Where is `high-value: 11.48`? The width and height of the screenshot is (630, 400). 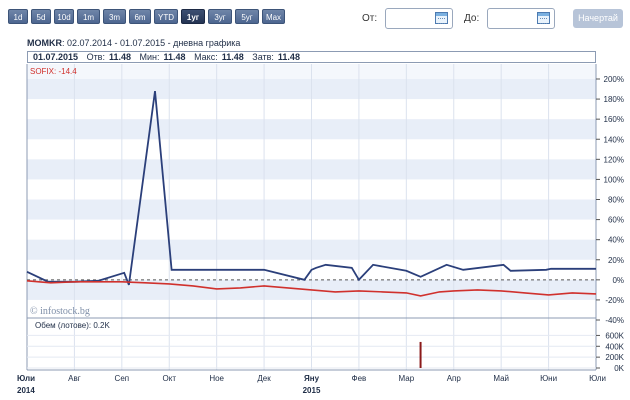 high-value: 11.48 is located at coordinates (232, 57).